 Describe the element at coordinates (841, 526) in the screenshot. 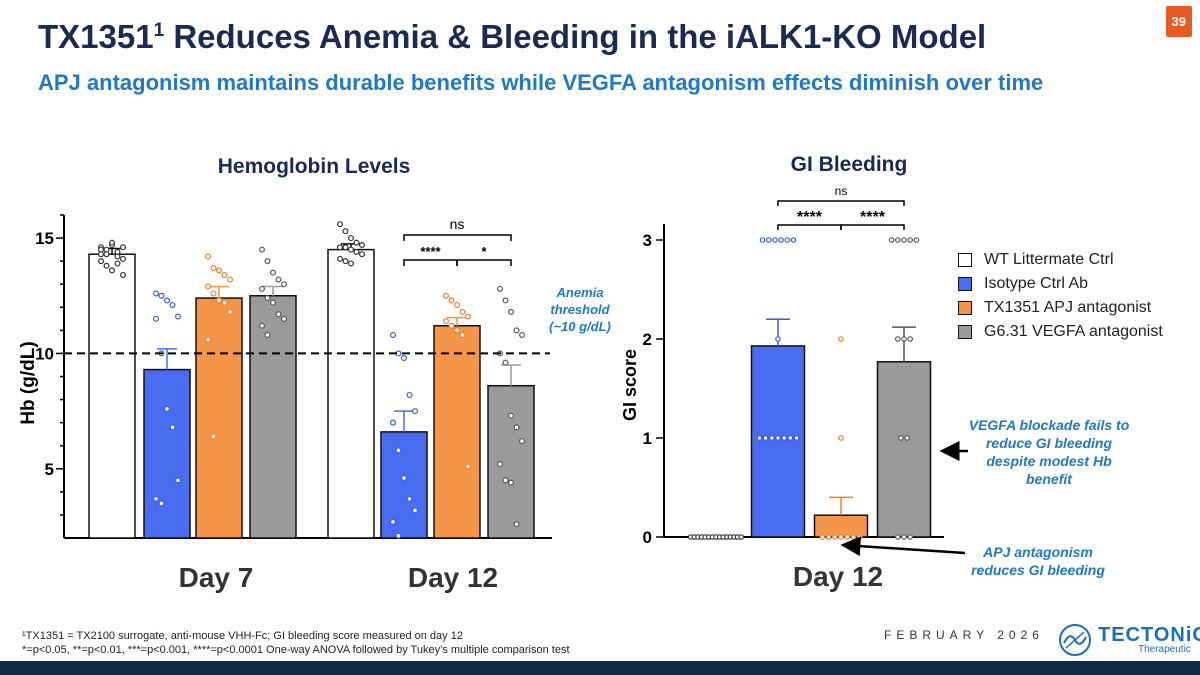

I see `gi-bar-tx1351` at that location.